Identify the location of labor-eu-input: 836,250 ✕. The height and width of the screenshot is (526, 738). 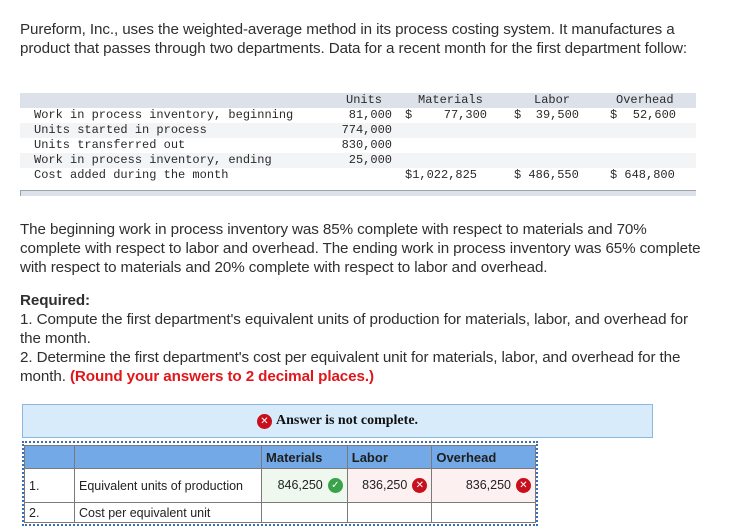
(389, 485).